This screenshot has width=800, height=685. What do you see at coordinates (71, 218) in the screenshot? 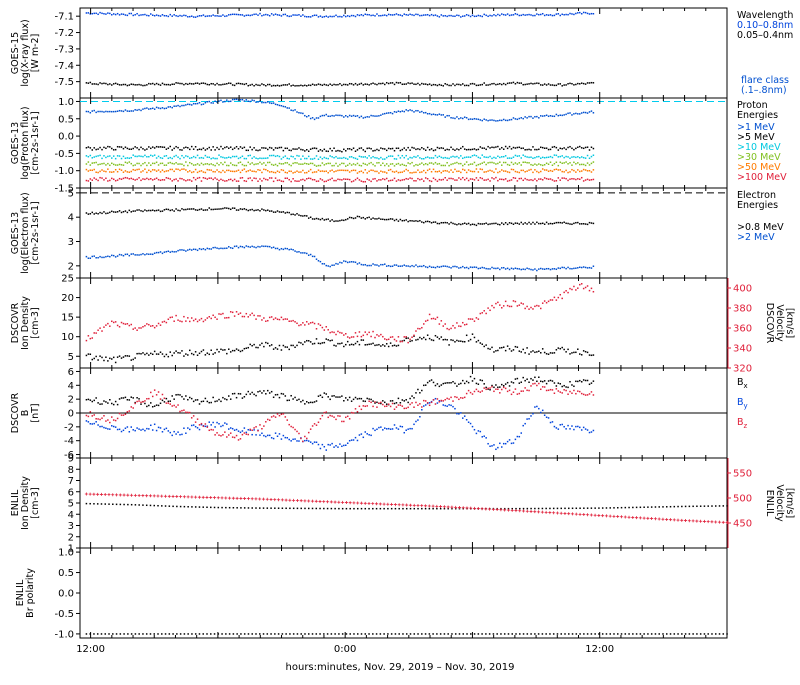
I see `y-tick-label: 4` at bounding box center [71, 218].